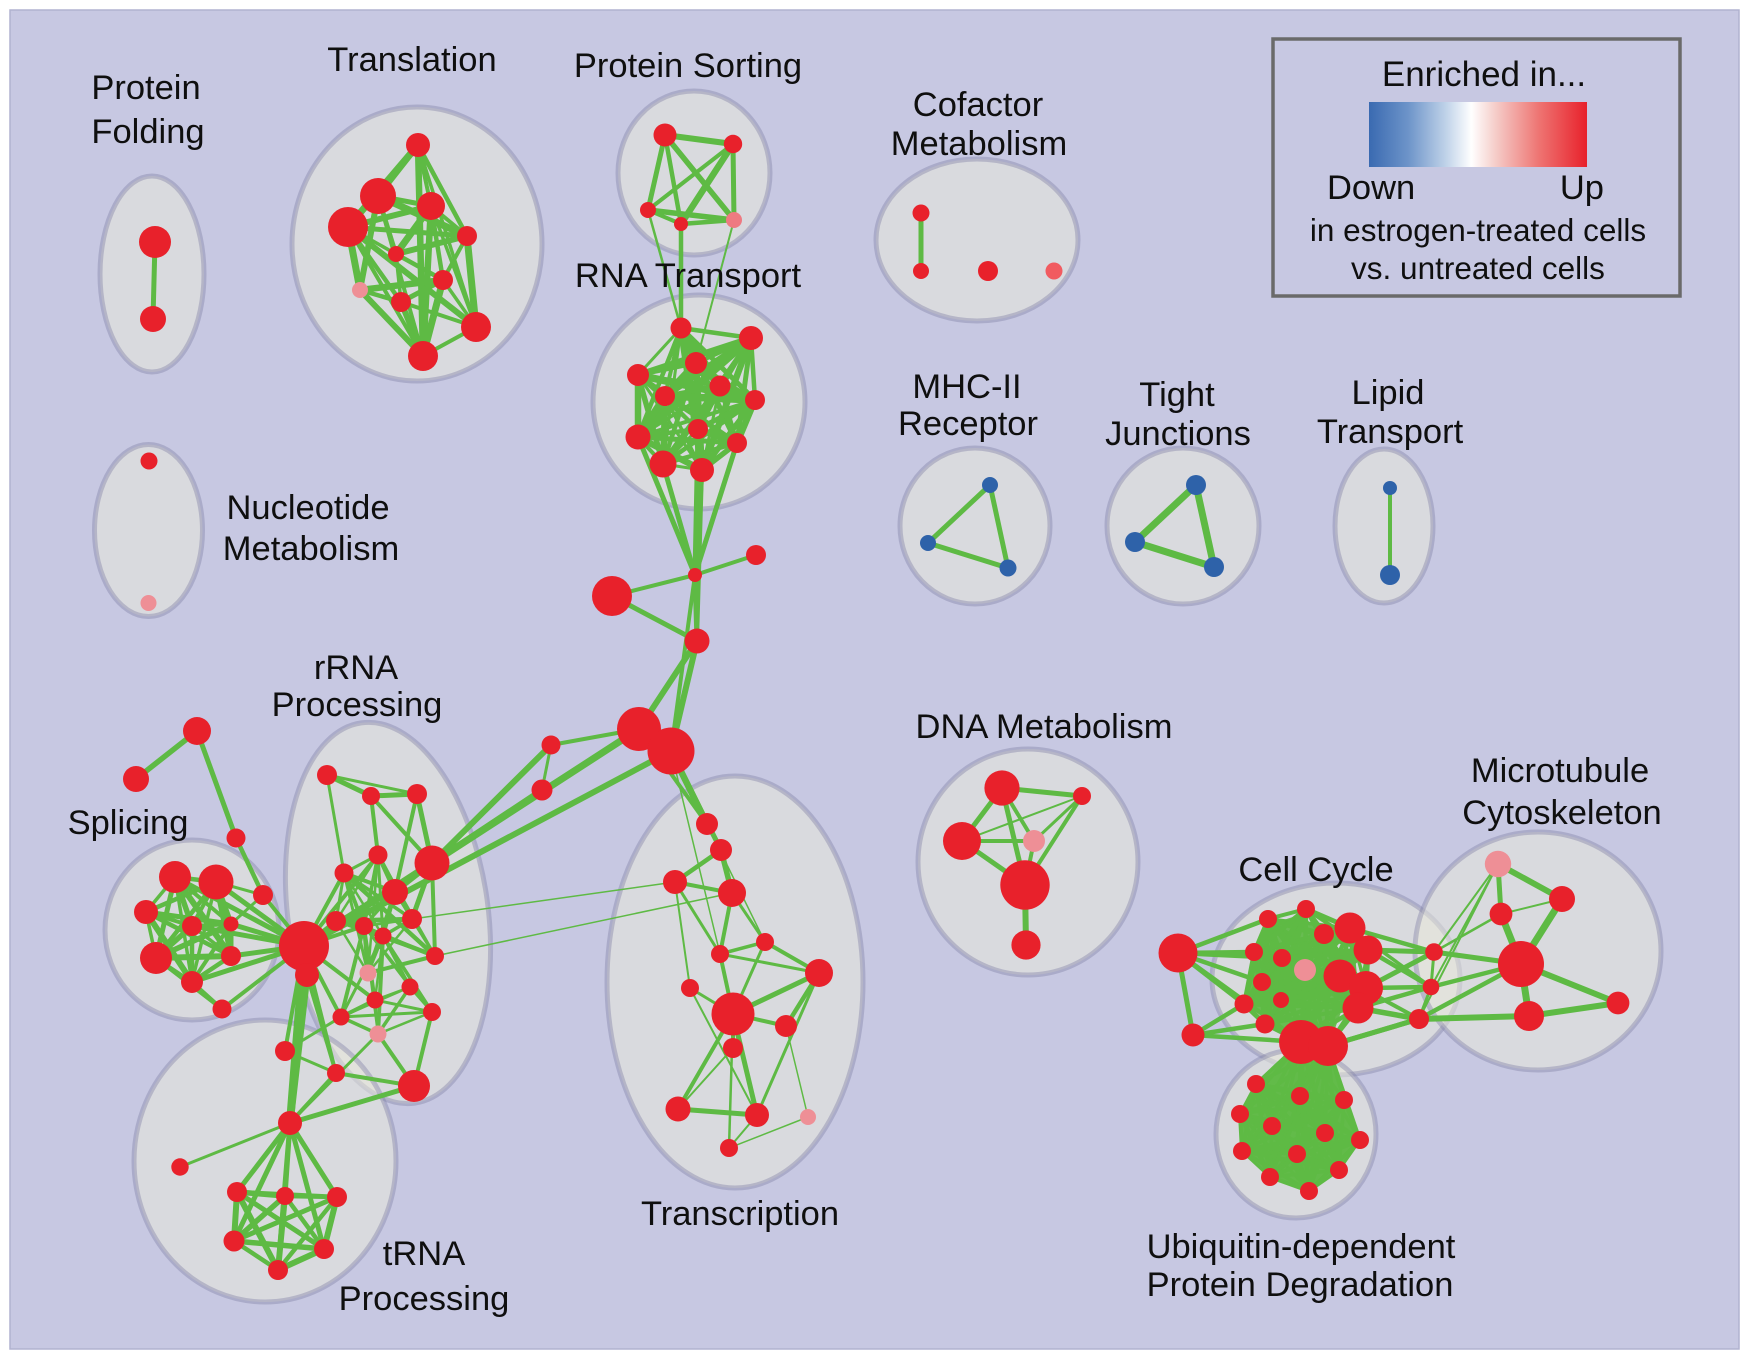 This screenshot has width=1750, height=1360. What do you see at coordinates (1315, 870) in the screenshot?
I see `svg-text: Cell Cycle` at bounding box center [1315, 870].